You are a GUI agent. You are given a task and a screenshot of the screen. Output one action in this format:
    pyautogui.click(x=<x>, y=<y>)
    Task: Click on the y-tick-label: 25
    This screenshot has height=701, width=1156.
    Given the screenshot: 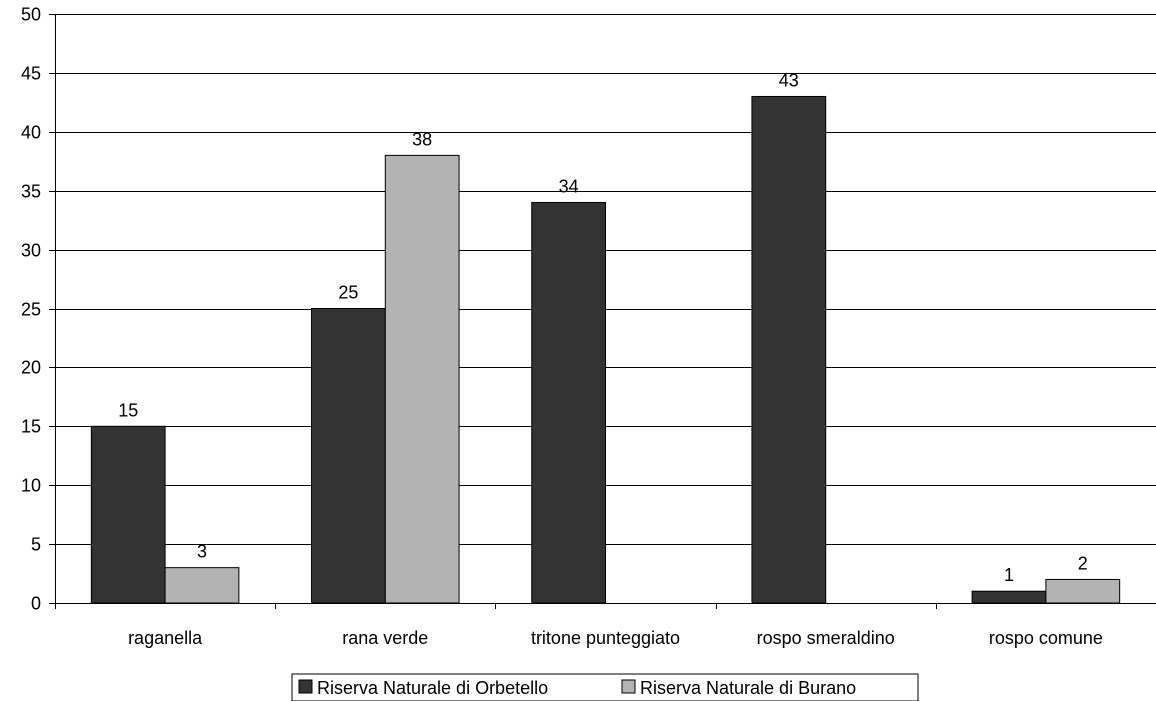 What is the action you would take?
    pyautogui.click(x=31, y=310)
    